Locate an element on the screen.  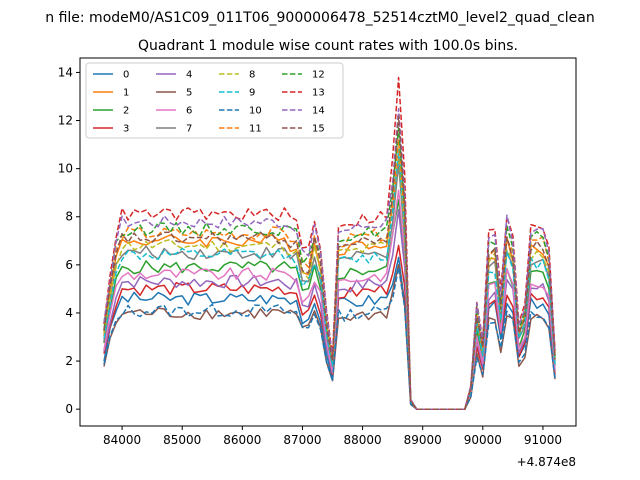
legend-label-8: 8 is located at coordinates (252, 75).